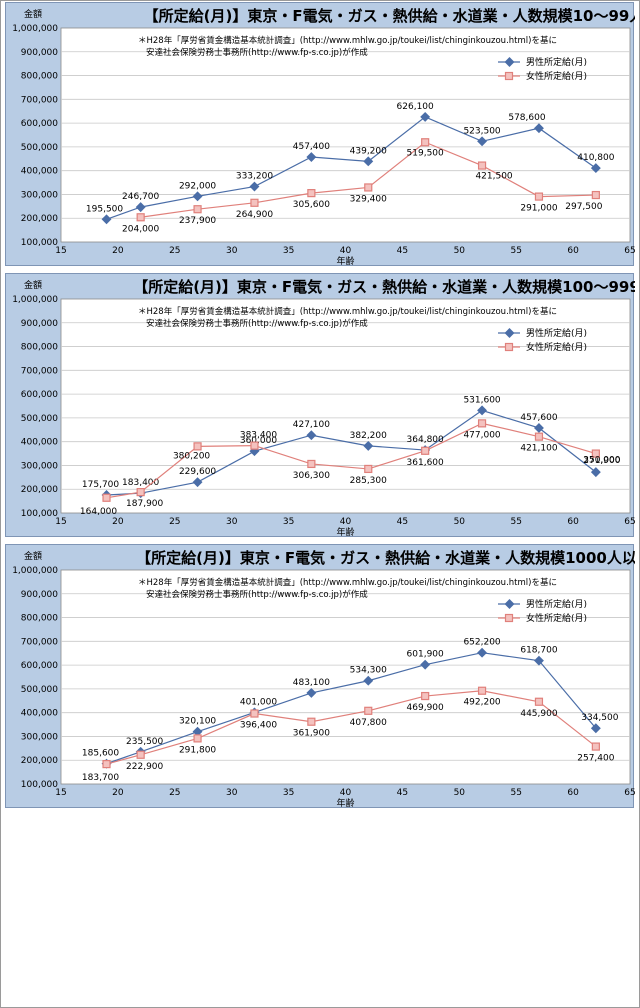 This screenshot has width=640, height=1008. What do you see at coordinates (629, 793) in the screenshot?
I see `x-tick-label: 65` at bounding box center [629, 793].